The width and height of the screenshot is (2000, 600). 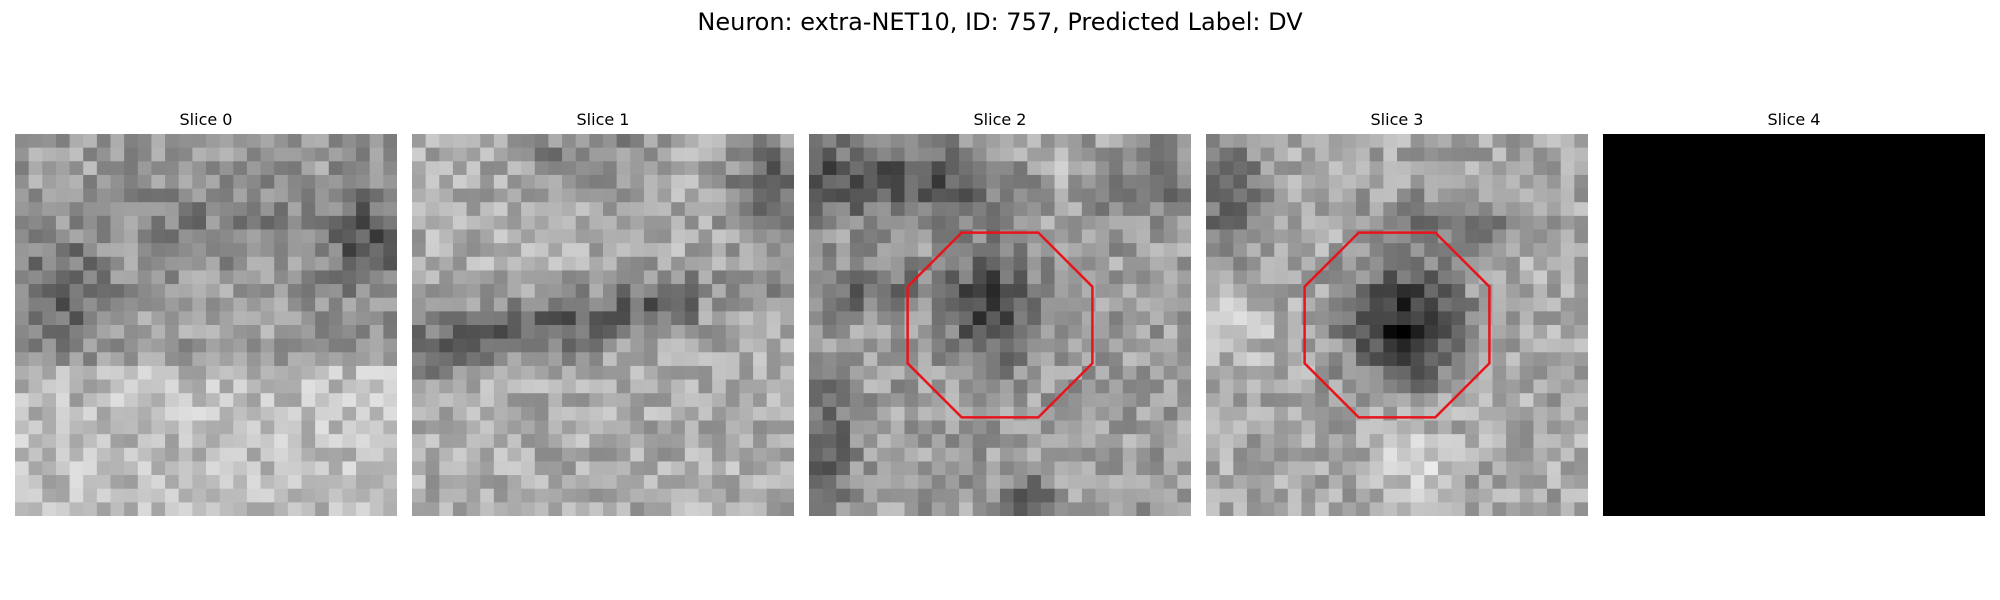 I want to click on slice-3-image, so click(x=1397, y=325).